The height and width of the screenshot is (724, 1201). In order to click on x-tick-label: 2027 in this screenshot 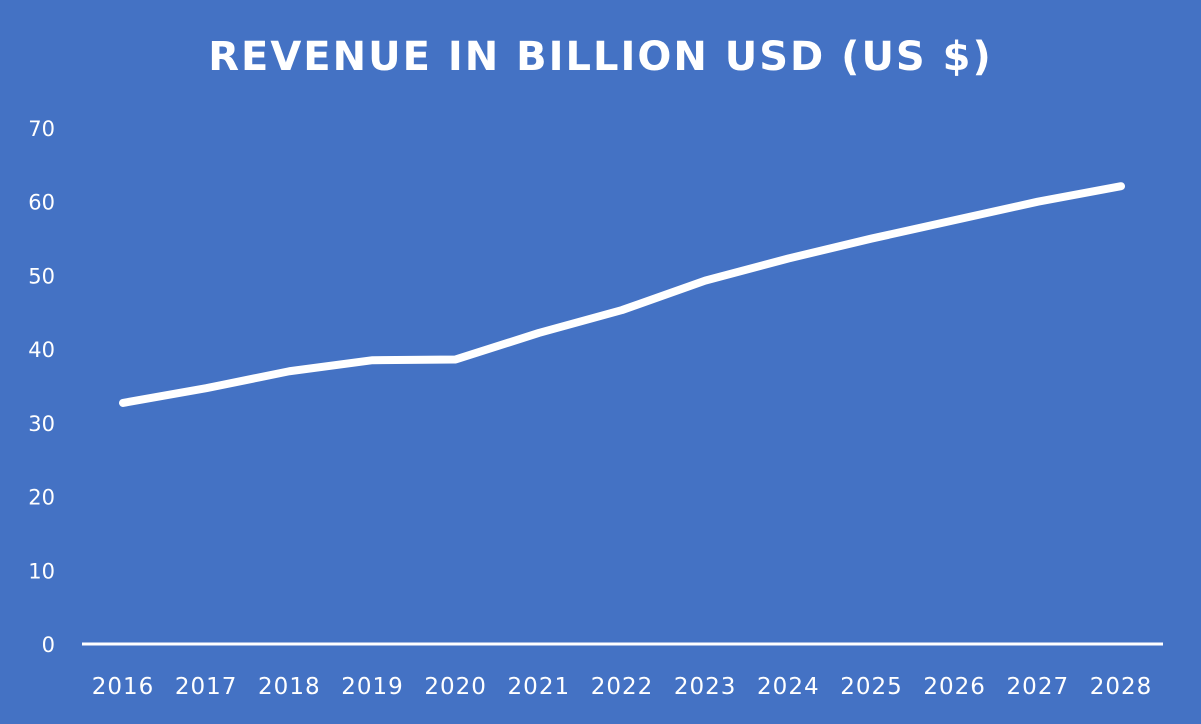, I will do `click(1038, 687)`.